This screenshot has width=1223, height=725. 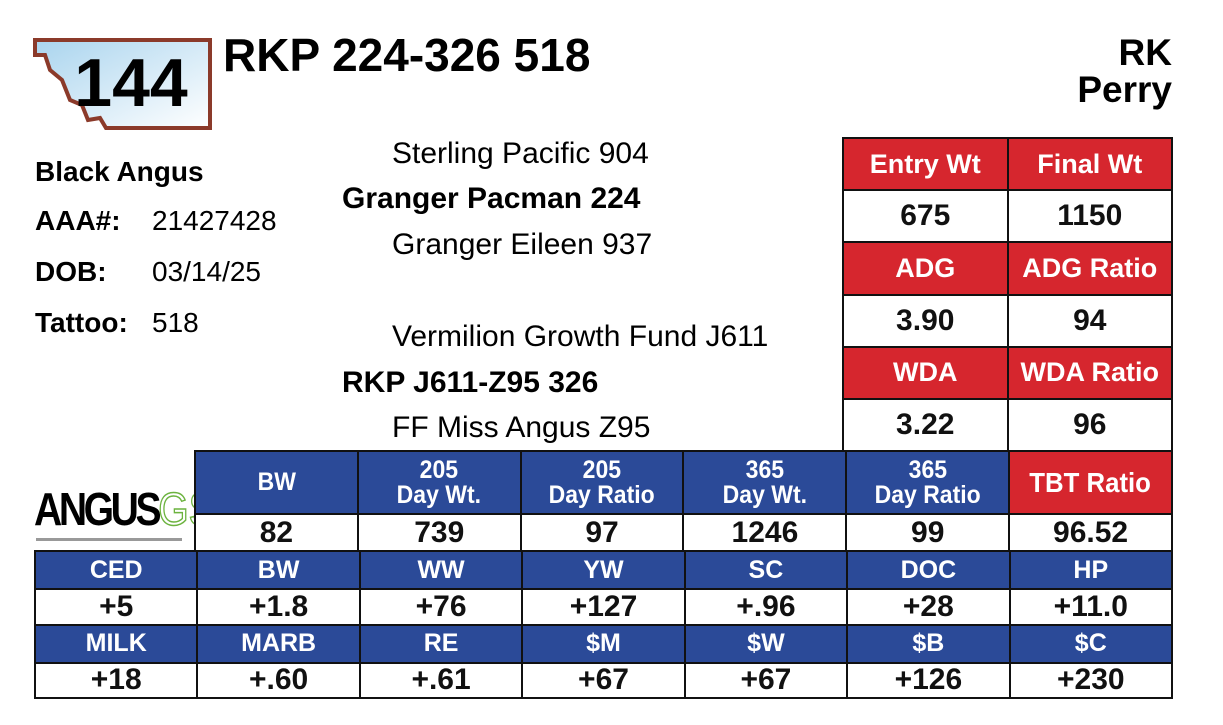 I want to click on perf-value: 3.90, so click(x=925, y=320).